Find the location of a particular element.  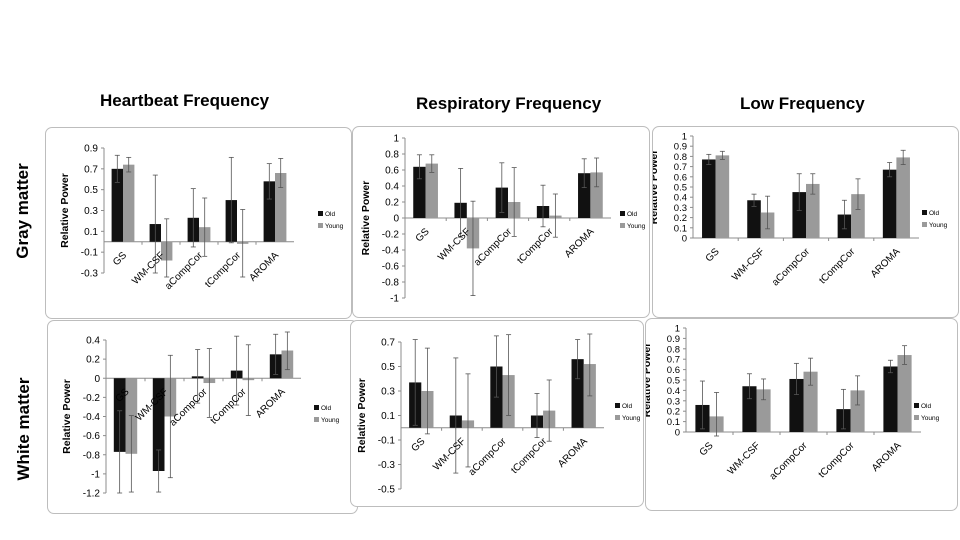

y-tick-label: -0.2 is located at coordinates (391, 235).